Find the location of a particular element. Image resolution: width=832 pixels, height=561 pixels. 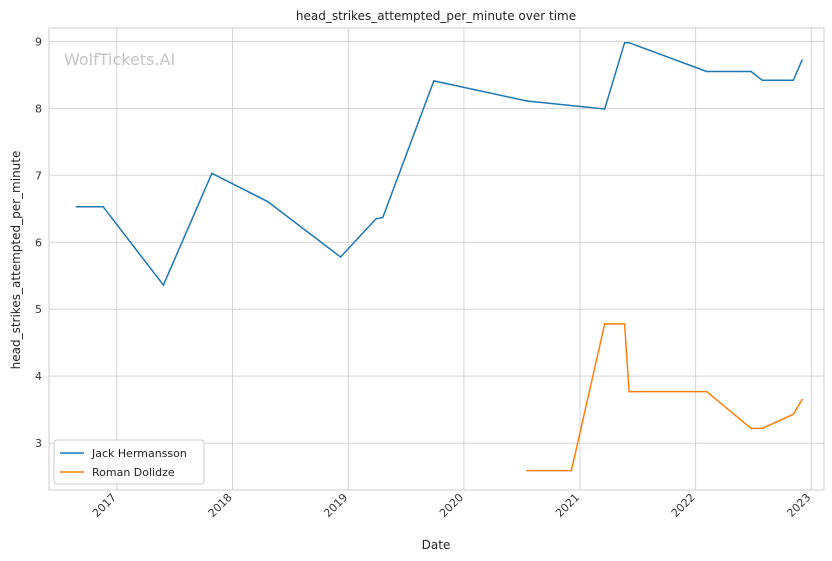

x-axis-title: Date is located at coordinates (436, 545).